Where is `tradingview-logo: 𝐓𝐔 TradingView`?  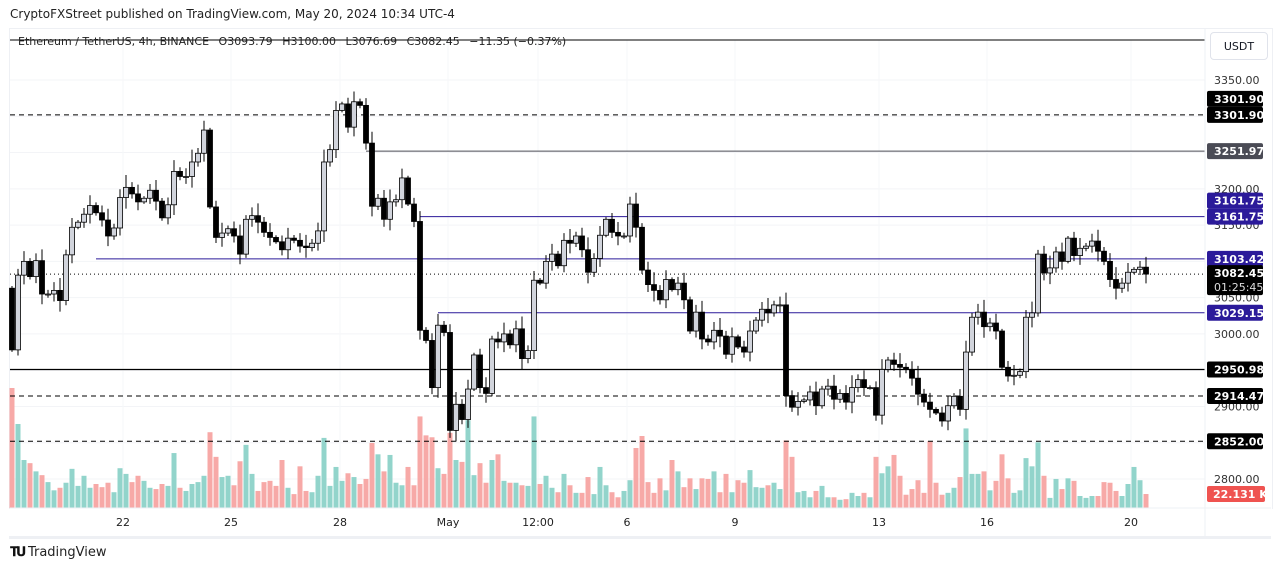 tradingview-logo: 𝐓𝐔 TradingView is located at coordinates (58, 552).